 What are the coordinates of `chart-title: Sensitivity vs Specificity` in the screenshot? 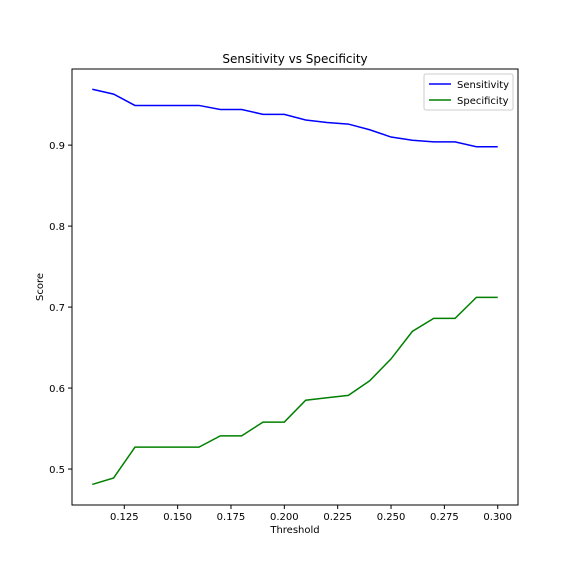 It's located at (294, 59).